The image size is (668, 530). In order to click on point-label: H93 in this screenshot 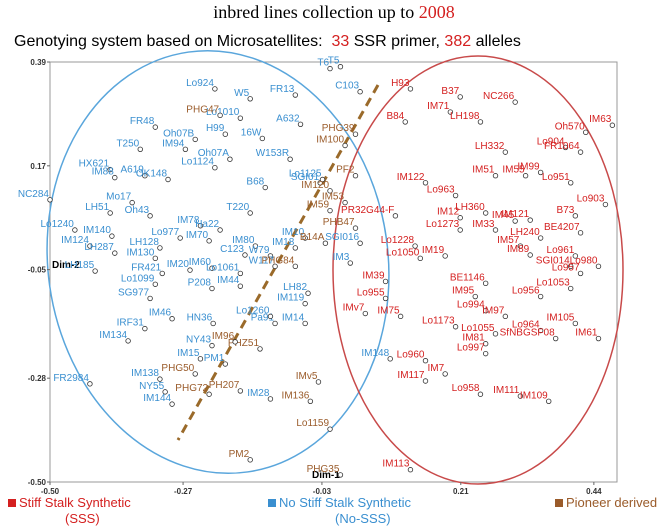, I will do `click(400, 83)`.